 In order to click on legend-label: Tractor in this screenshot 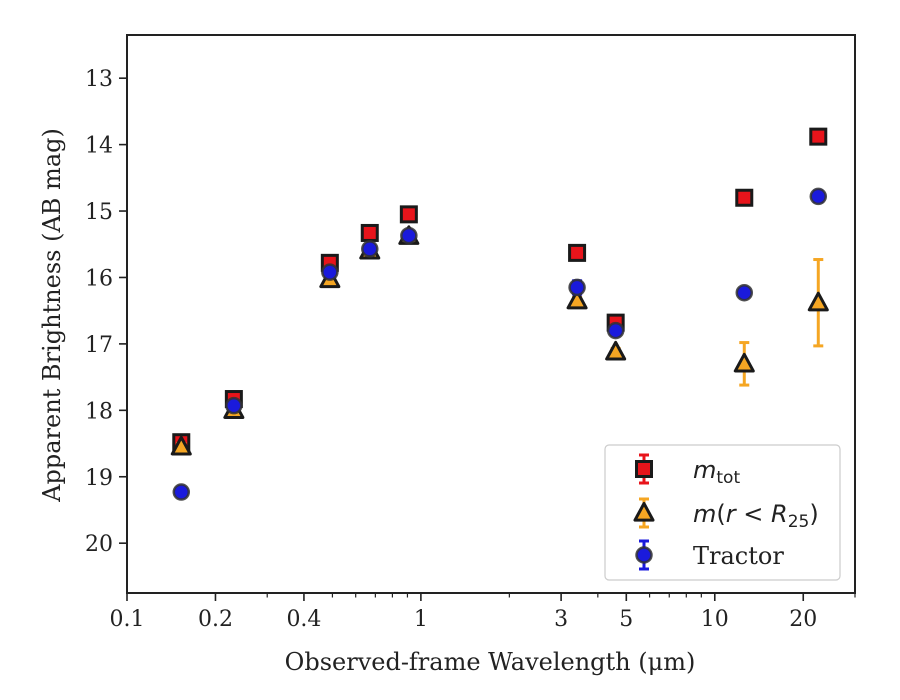, I will do `click(738, 556)`.